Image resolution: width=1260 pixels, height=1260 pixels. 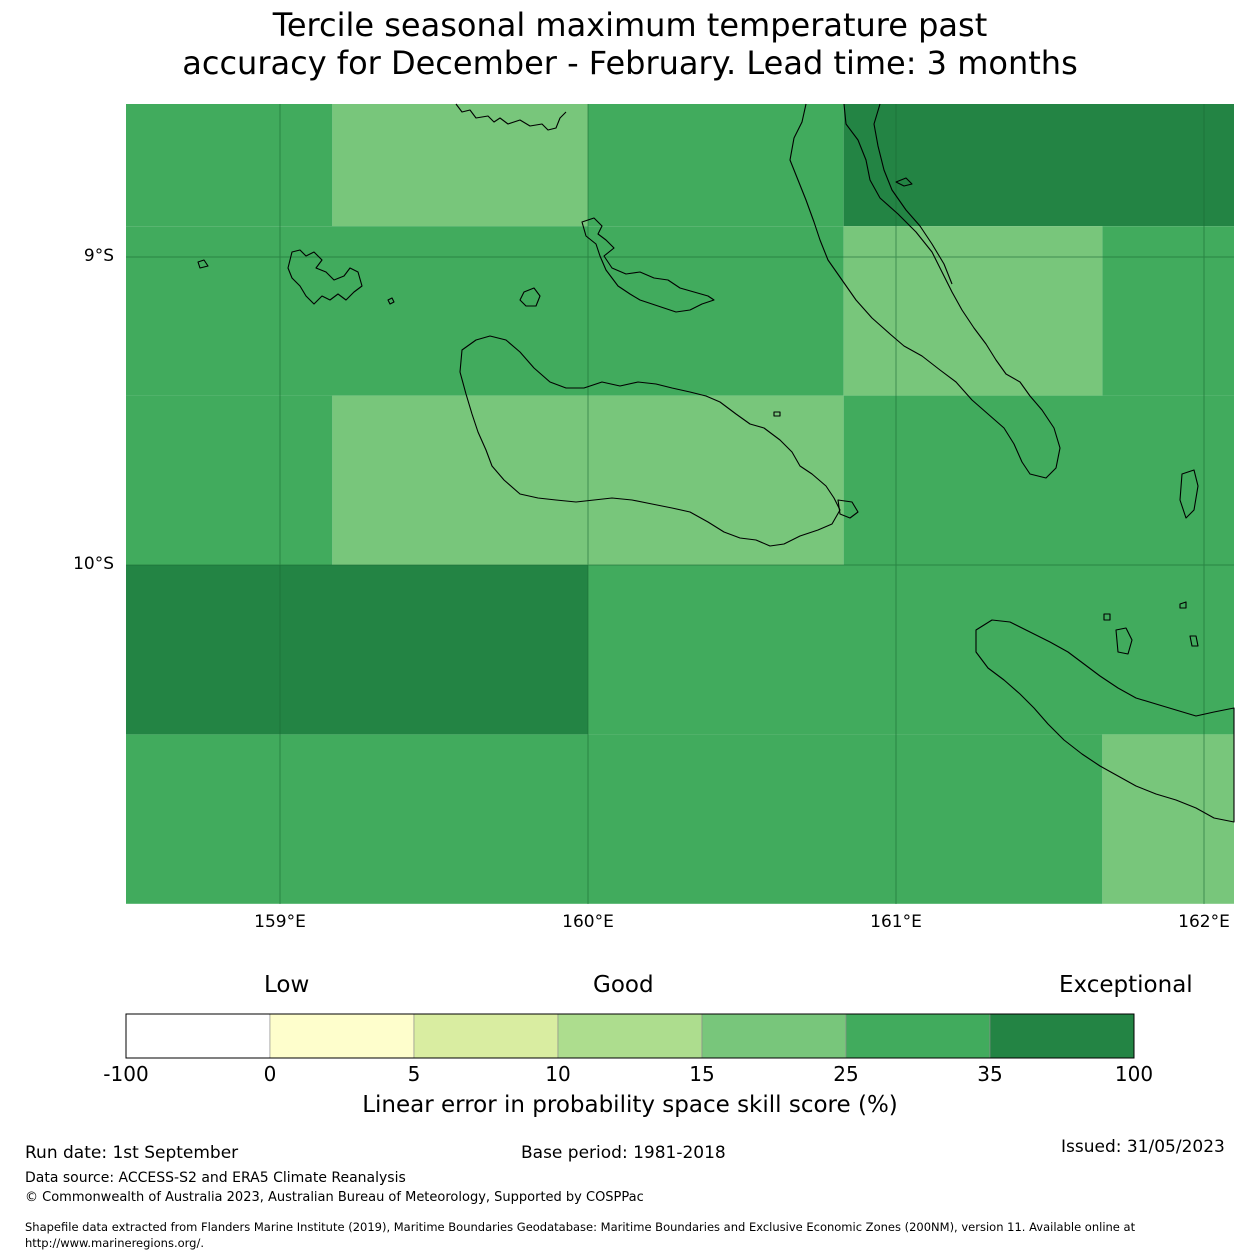 What do you see at coordinates (391, 301) in the screenshot?
I see `coastline-islet-b` at bounding box center [391, 301].